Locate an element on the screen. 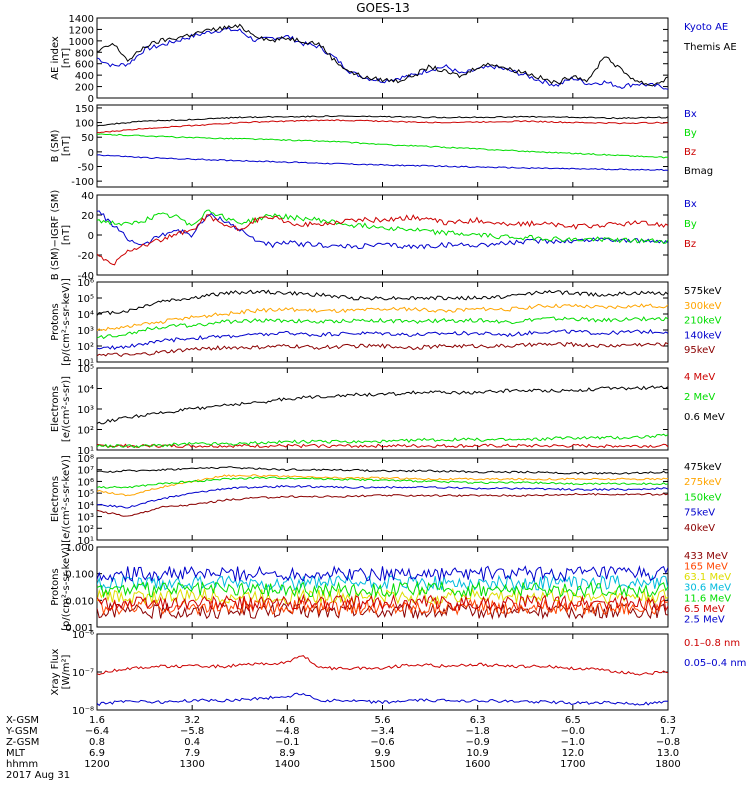 This screenshot has height=800, width=750. legend-entry: 0.1–0.8 nm is located at coordinates (712, 643).